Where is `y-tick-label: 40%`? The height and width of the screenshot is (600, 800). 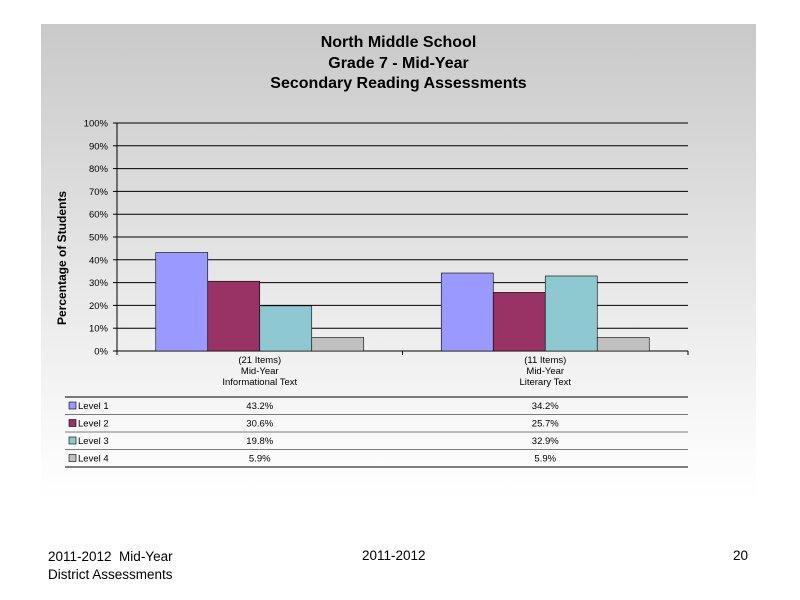 y-tick-label: 40% is located at coordinates (99, 260).